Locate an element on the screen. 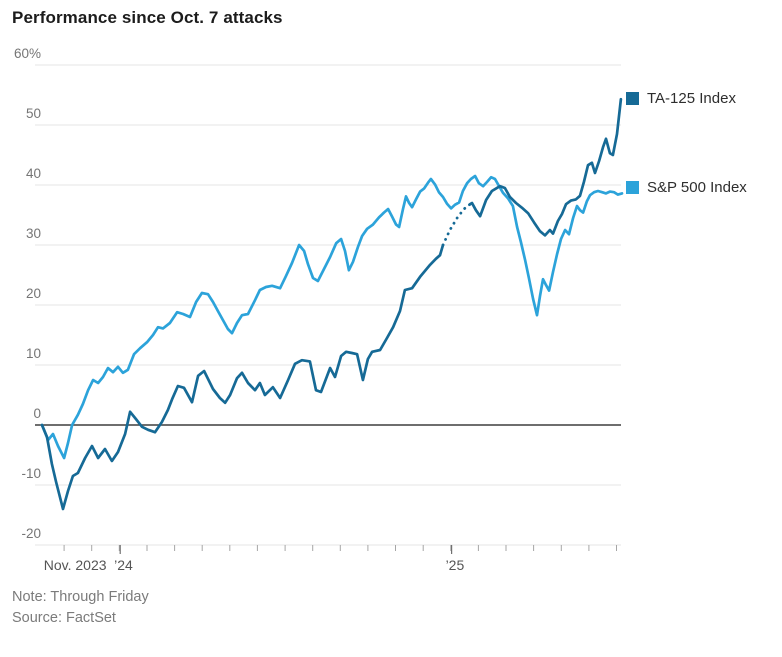 The width and height of the screenshot is (782, 657). source-text: Source: FactSet is located at coordinates (64, 618).